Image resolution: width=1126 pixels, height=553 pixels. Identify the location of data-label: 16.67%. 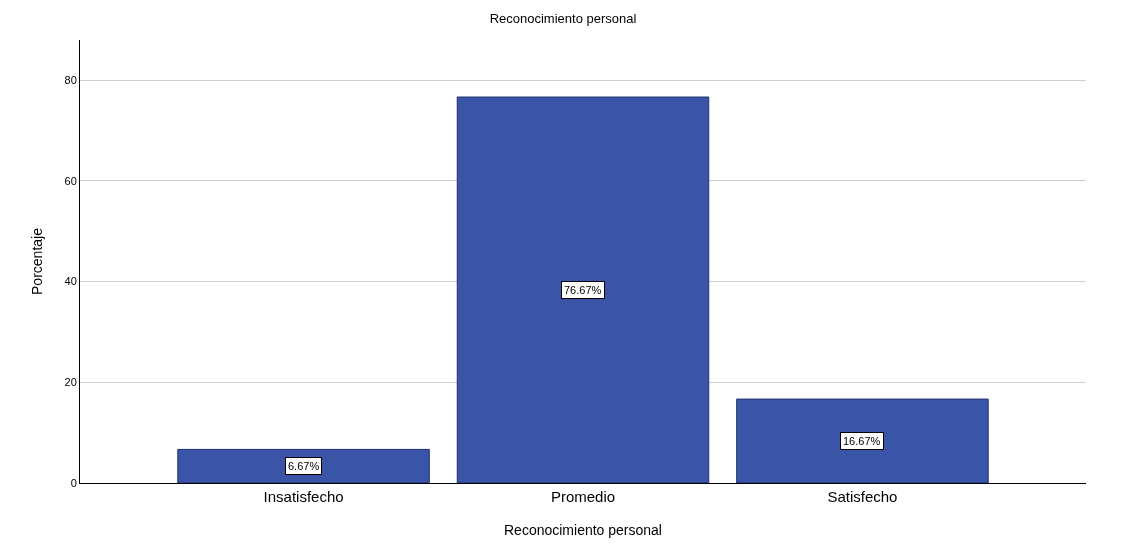
(862, 441).